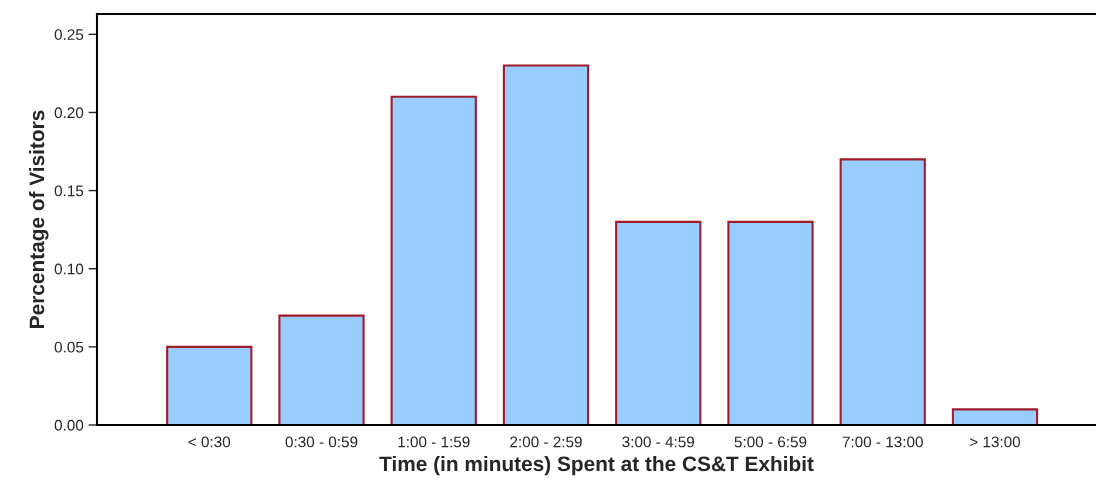 Image resolution: width=1096 pixels, height=503 pixels. What do you see at coordinates (995, 442) in the screenshot?
I see `x-tick-label: > 13:00` at bounding box center [995, 442].